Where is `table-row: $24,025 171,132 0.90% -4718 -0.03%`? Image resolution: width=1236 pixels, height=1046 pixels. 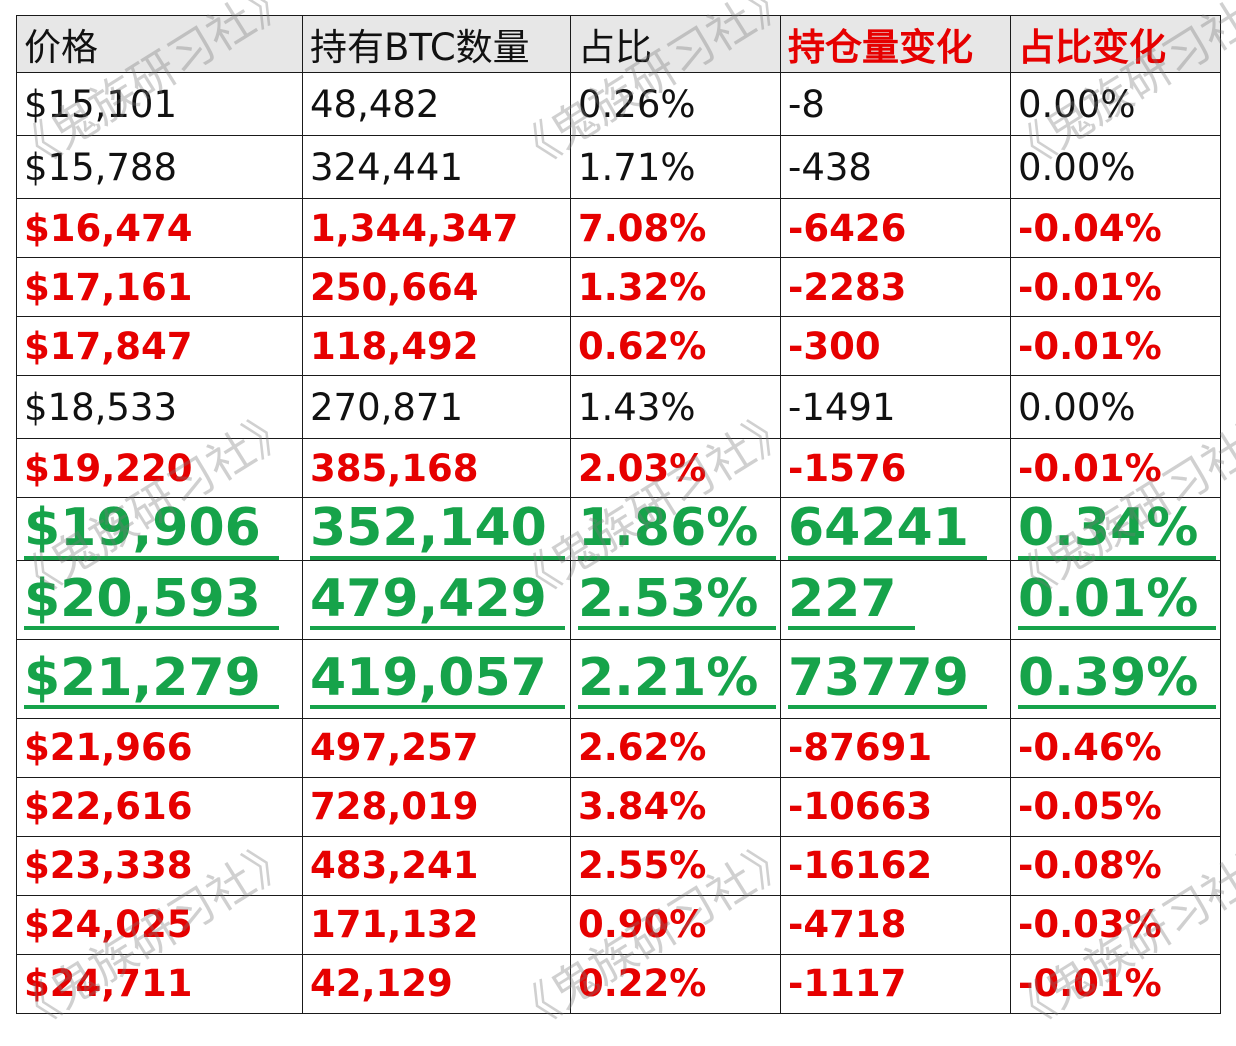 table-row: $24,025 171,132 0.90% -4718 -0.03% is located at coordinates (618, 924).